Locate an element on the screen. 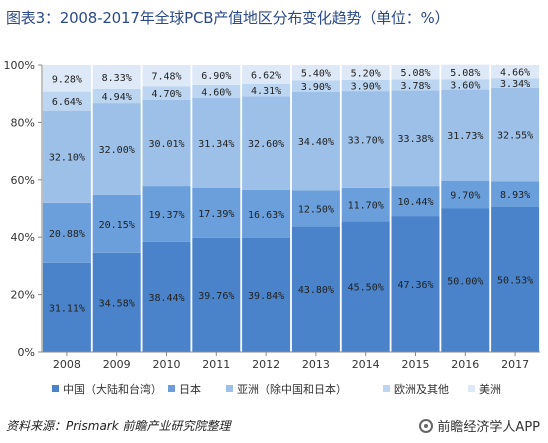 The width and height of the screenshot is (548, 443). y-tick-label: 60% is located at coordinates (23, 180).